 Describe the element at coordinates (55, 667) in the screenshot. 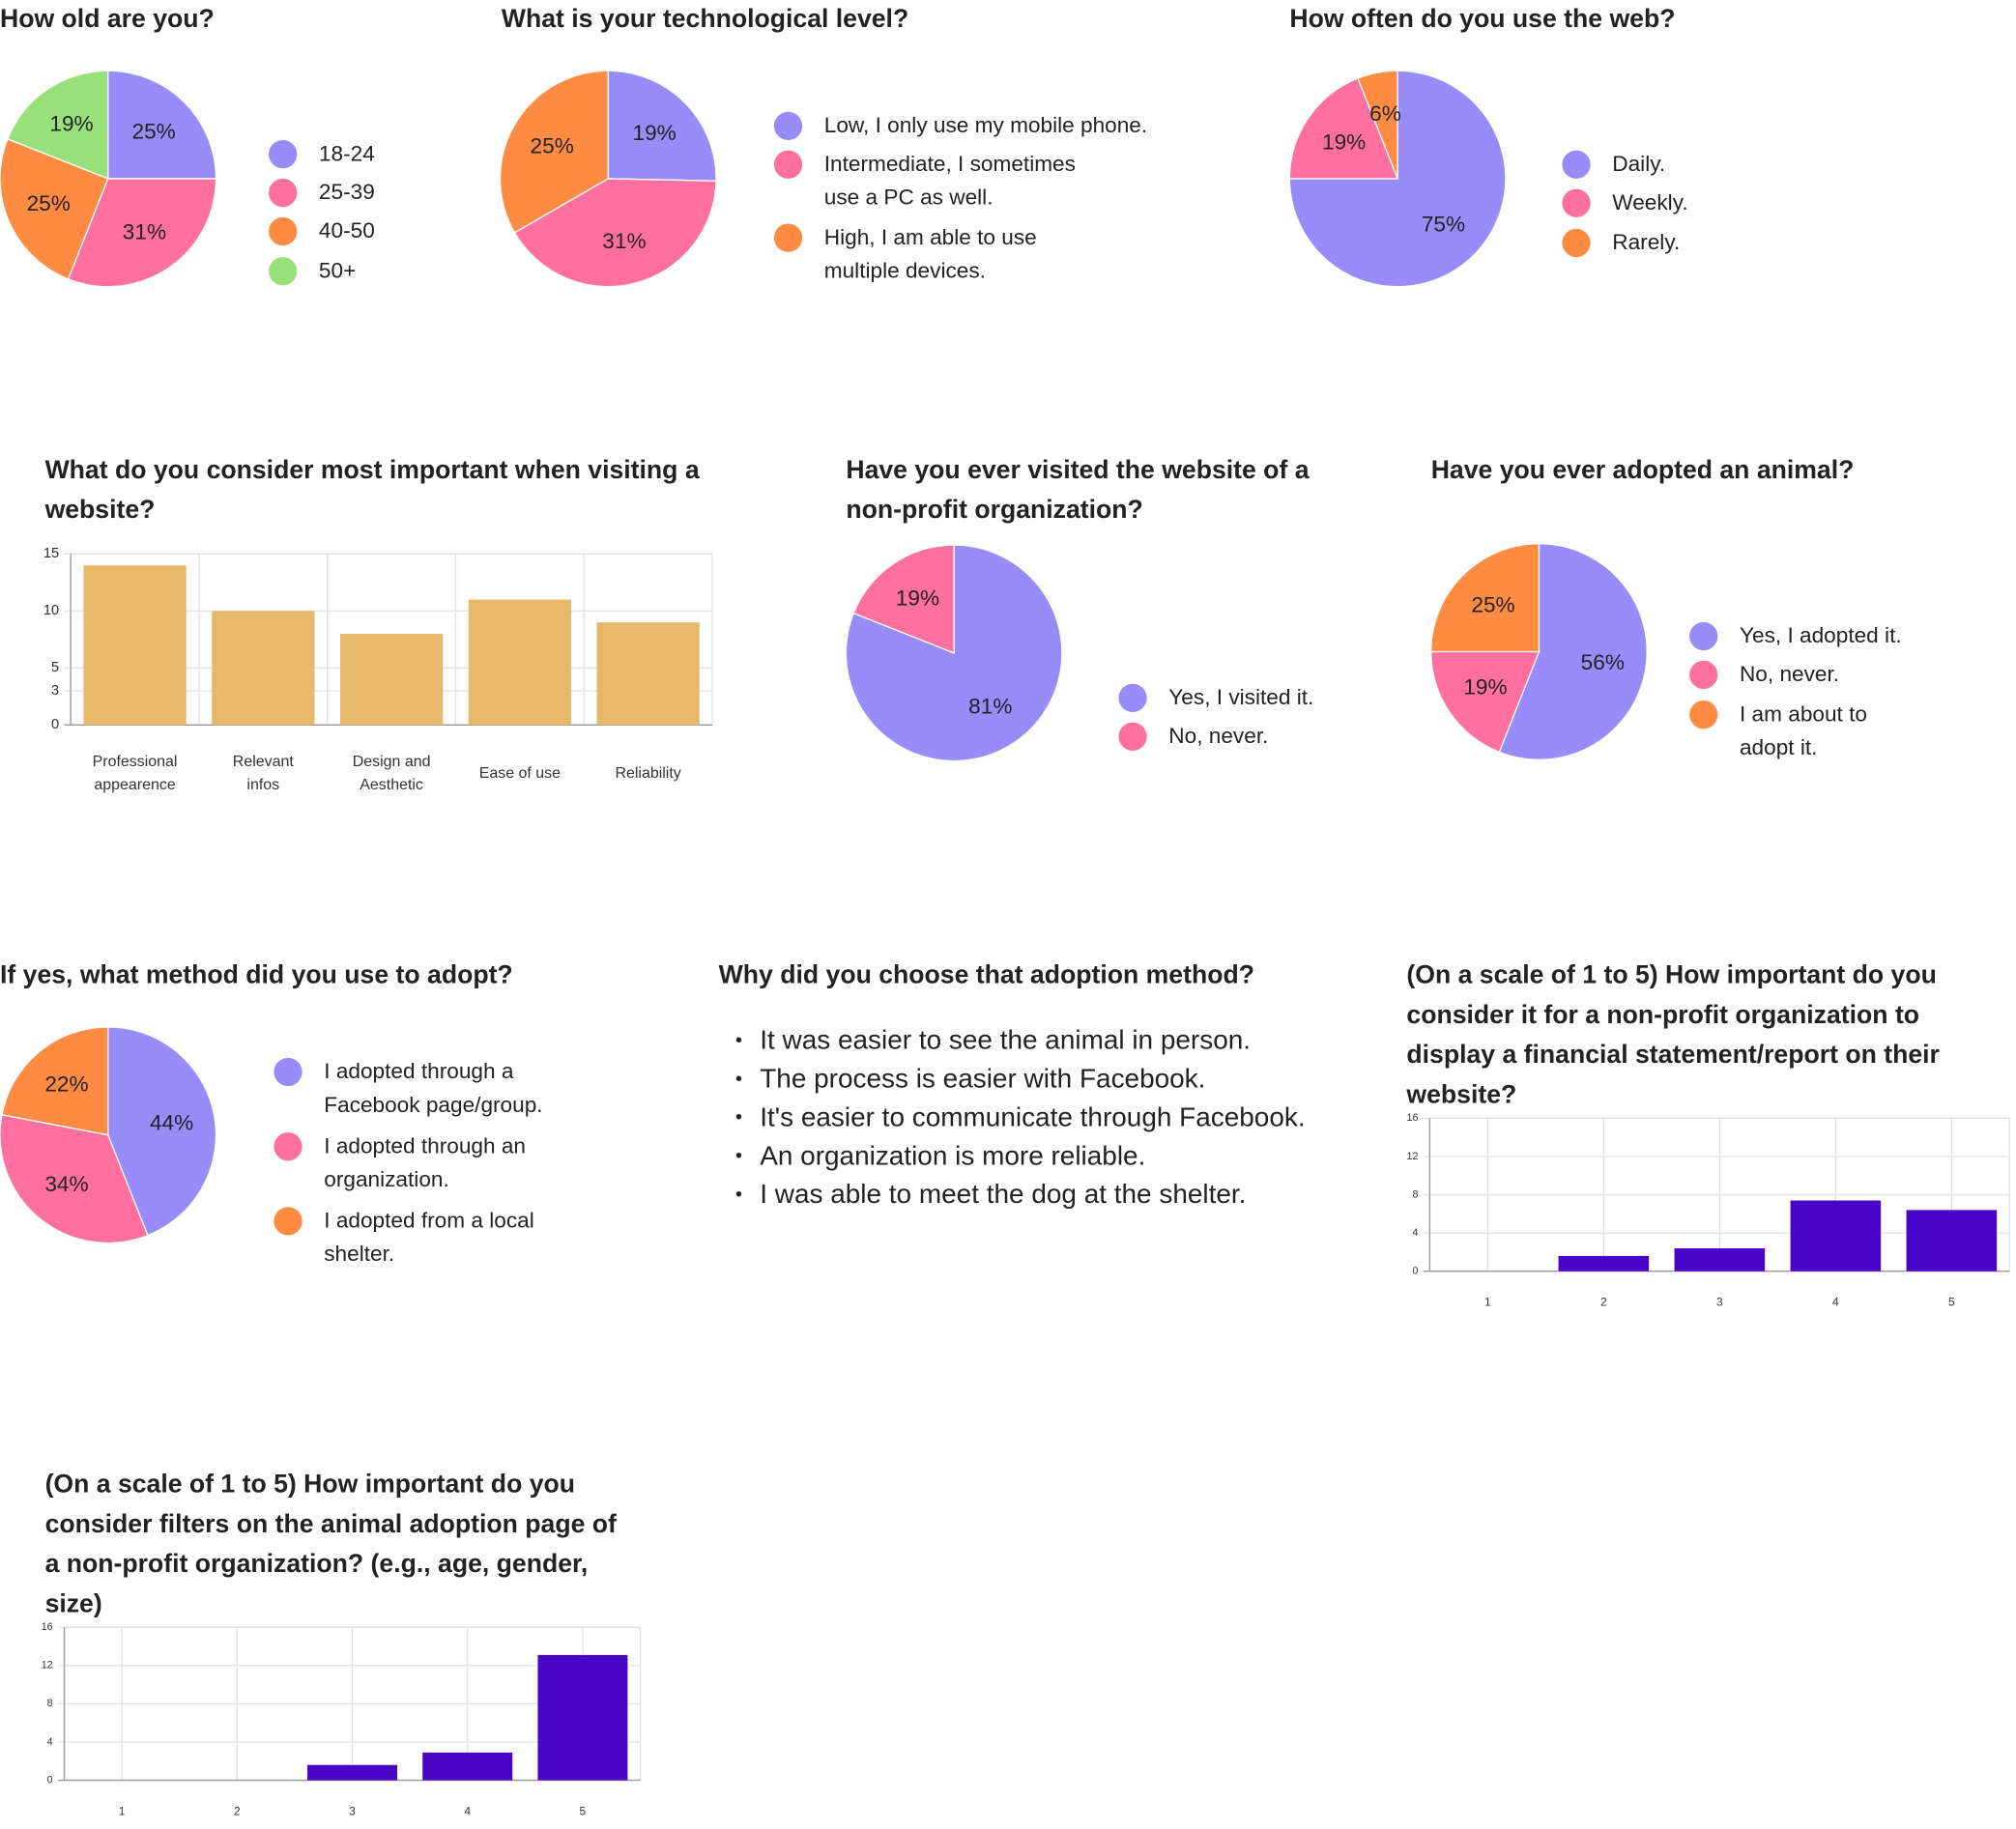

I see `y-tick-label: 5` at that location.